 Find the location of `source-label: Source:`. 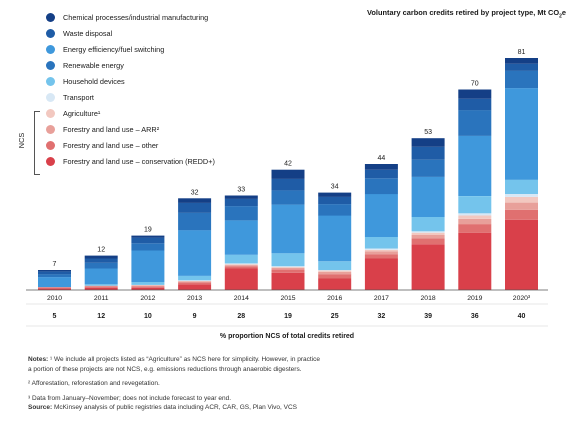

source-label: Source: is located at coordinates (40, 407).